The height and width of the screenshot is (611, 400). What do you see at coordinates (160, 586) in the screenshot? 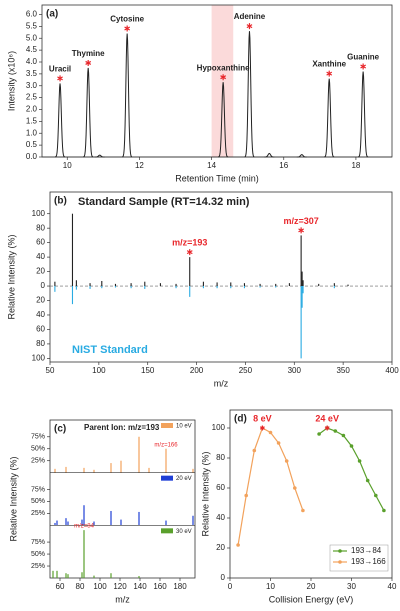
I see `x-tick-label: 160` at bounding box center [160, 586].